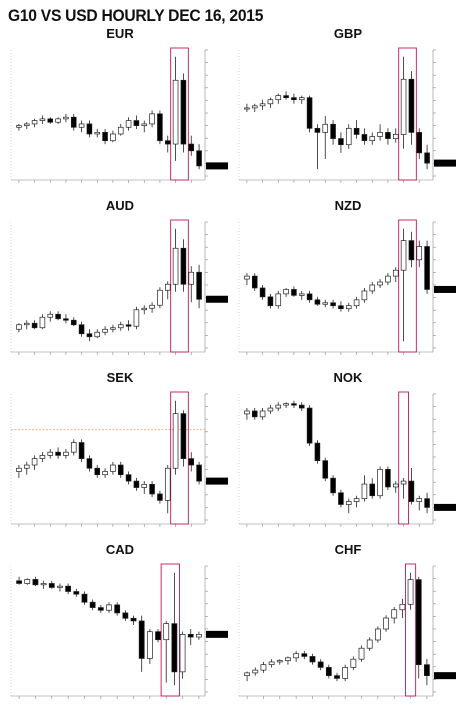 The height and width of the screenshot is (726, 470). Describe the element at coordinates (119, 459) in the screenshot. I see `candlestick-chart-sek` at that location.